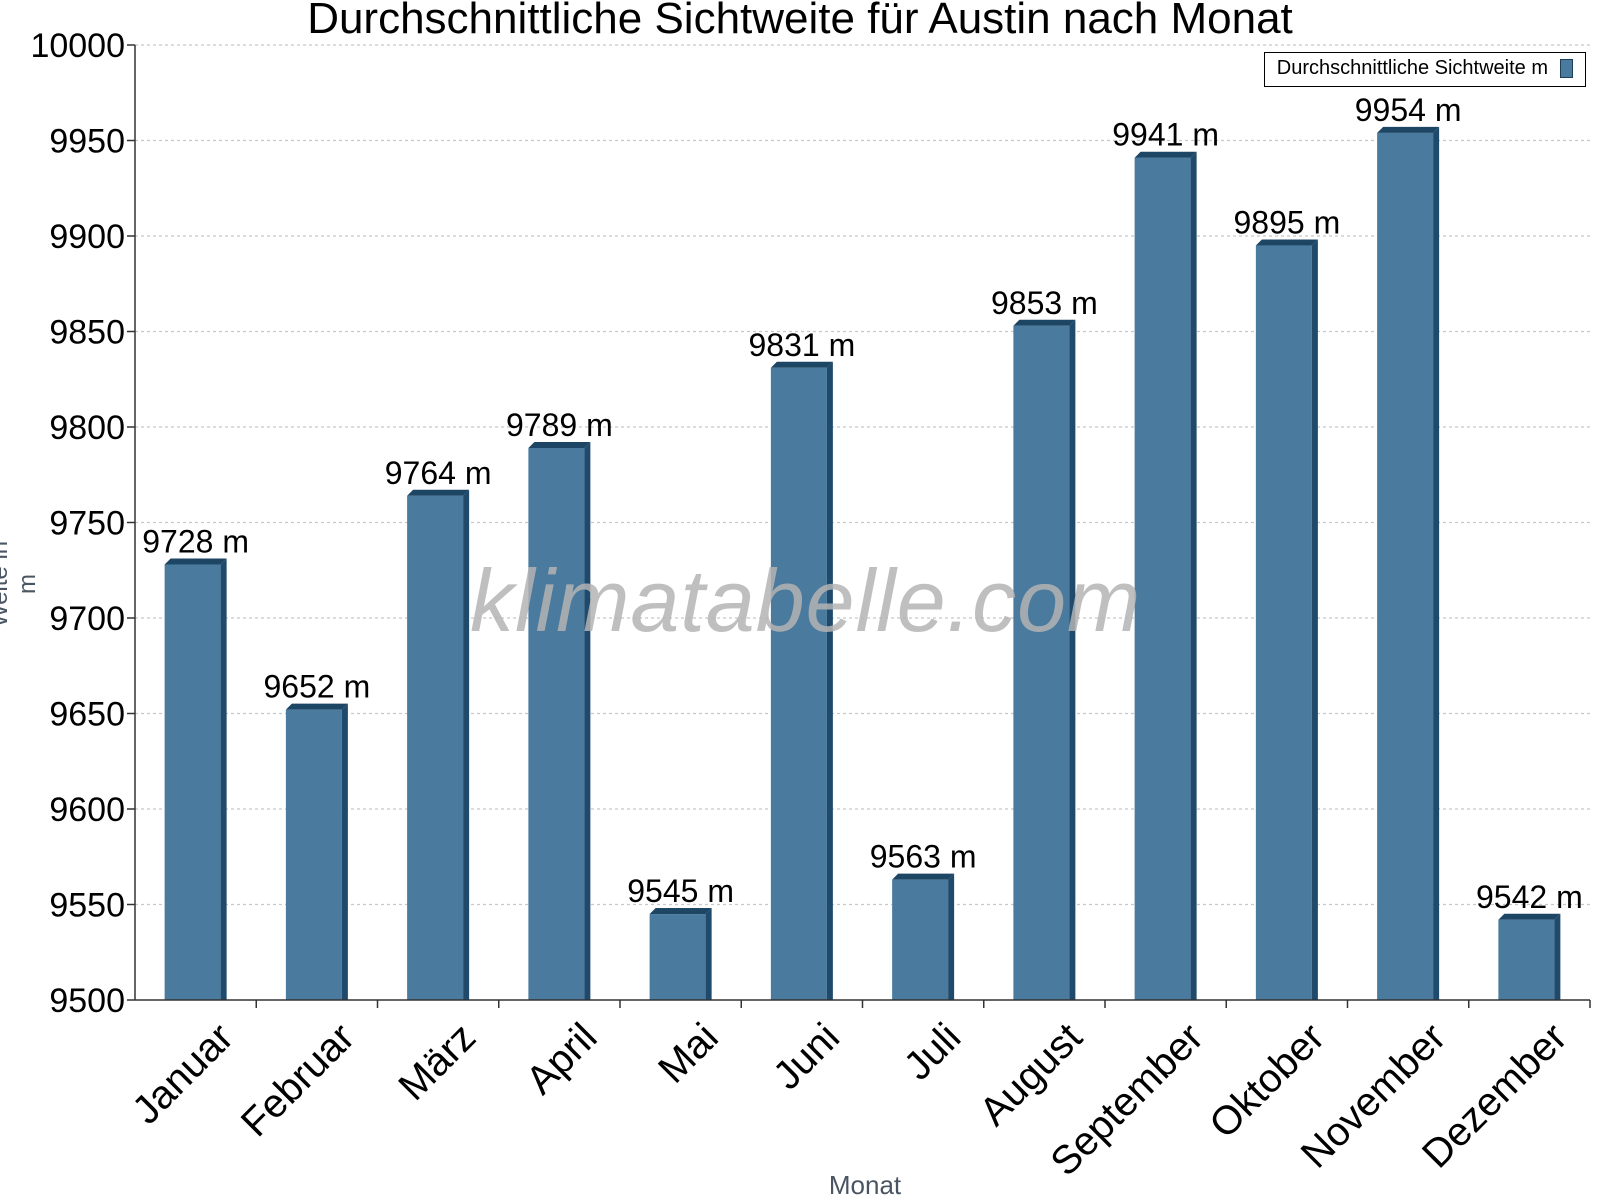  Describe the element at coordinates (1566, 68) in the screenshot. I see `legend-swatch` at that location.